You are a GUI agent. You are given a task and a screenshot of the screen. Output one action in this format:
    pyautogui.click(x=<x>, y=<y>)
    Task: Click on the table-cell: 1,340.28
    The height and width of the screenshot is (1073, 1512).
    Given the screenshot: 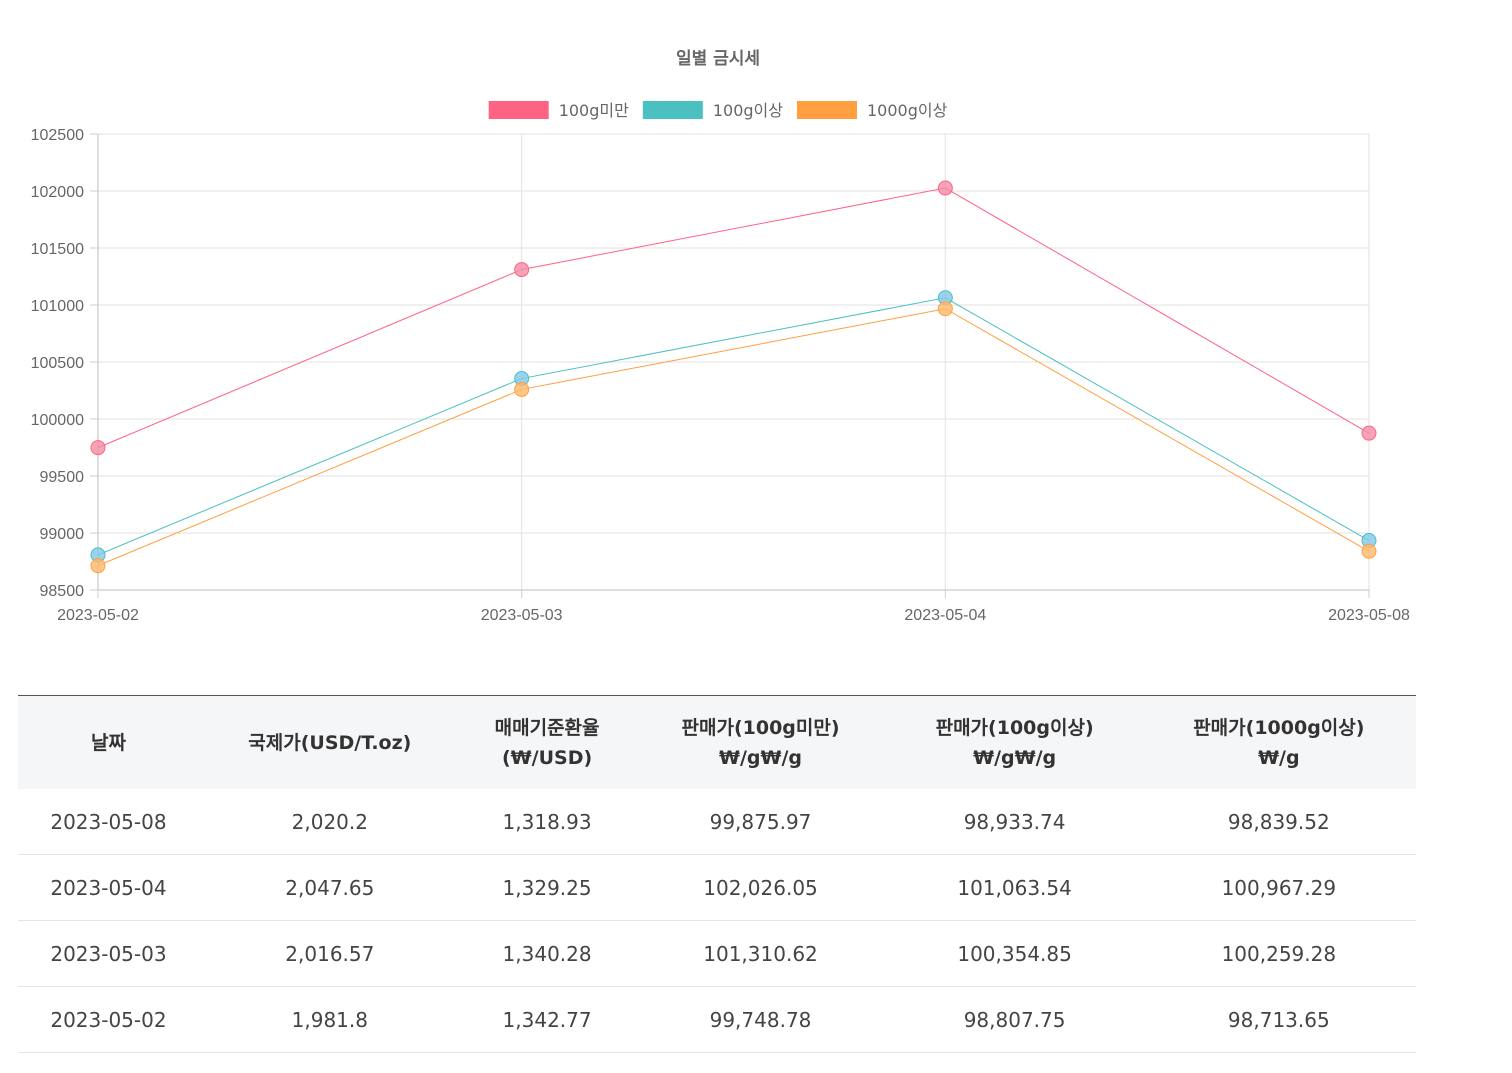 What is the action you would take?
    pyautogui.click(x=547, y=953)
    